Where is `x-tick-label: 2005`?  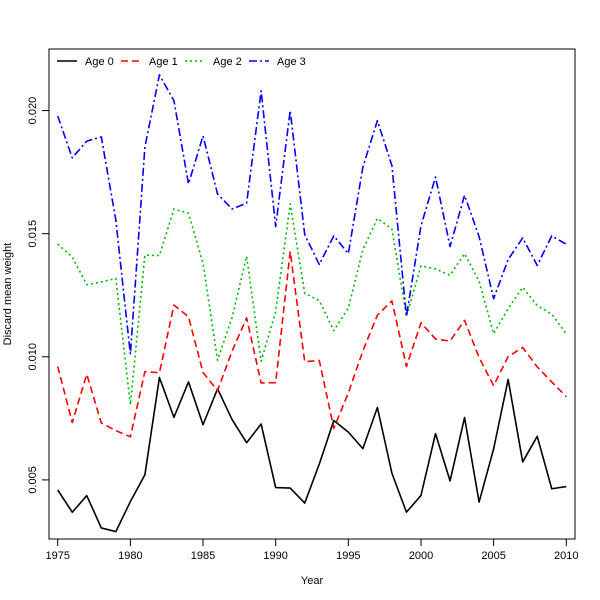 x-tick-label: 2005 is located at coordinates (493, 556).